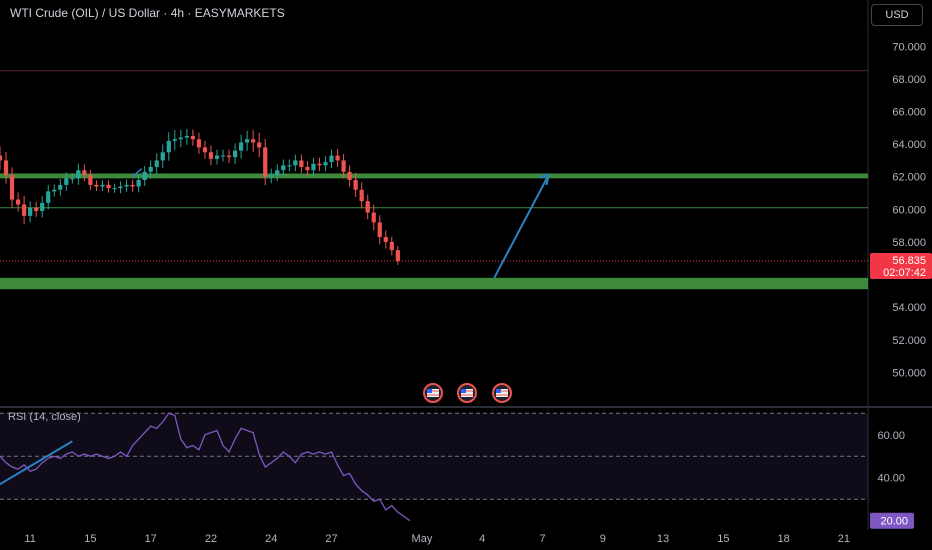  Describe the element at coordinates (521, 226) in the screenshot. I see `projection-arrow-line` at that location.